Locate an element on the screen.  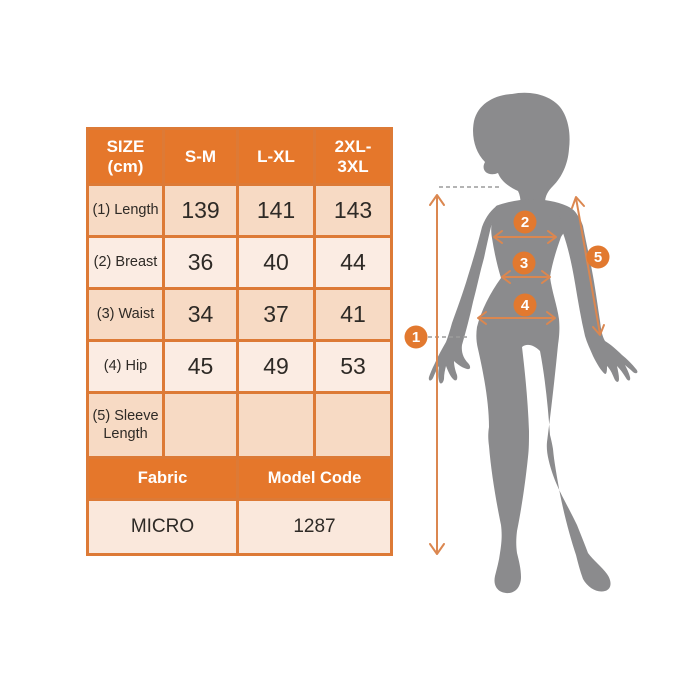
marker-4-circle is located at coordinates (525, 305).